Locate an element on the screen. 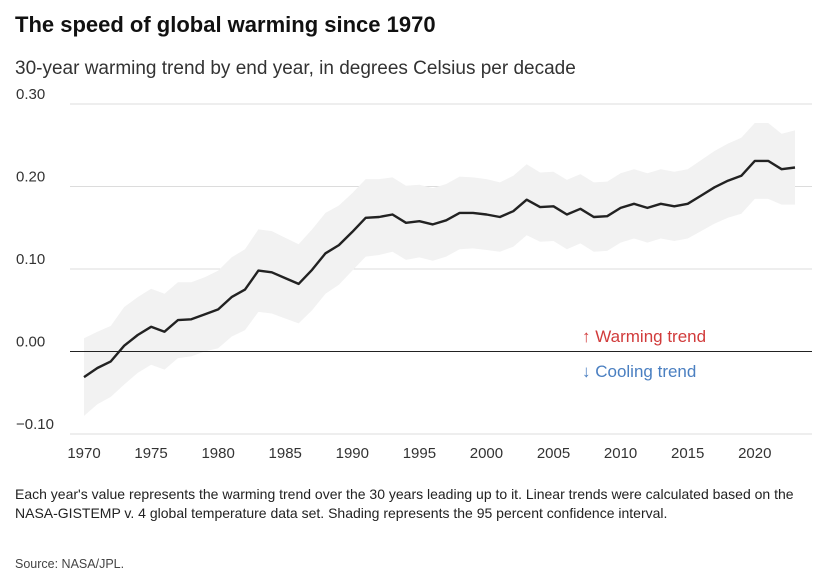 This screenshot has height=585, width=837. x-tick-label: 1990 is located at coordinates (352, 453).